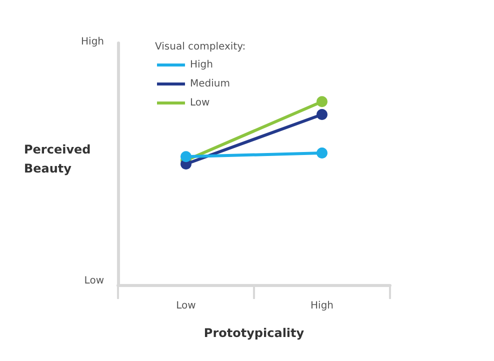 The width and height of the screenshot is (494, 361). Describe the element at coordinates (59, 159) in the screenshot. I see `y-axis-title: Perceived Beauty` at that location.